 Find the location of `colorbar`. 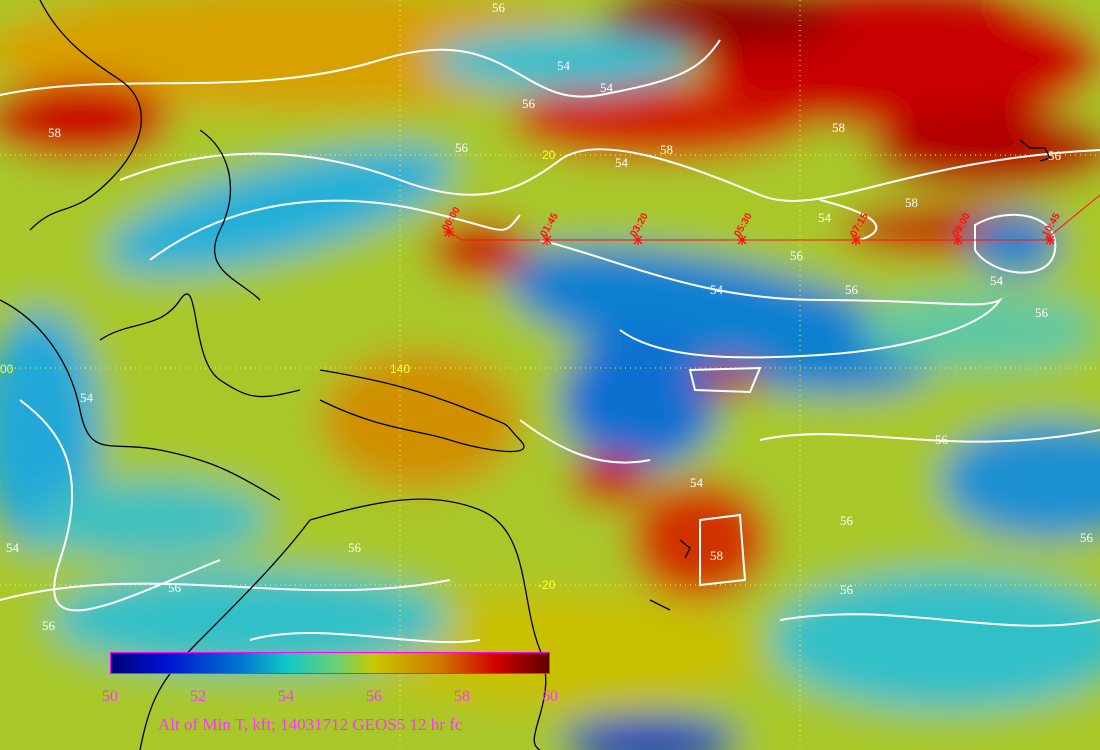

colorbar is located at coordinates (330, 663).